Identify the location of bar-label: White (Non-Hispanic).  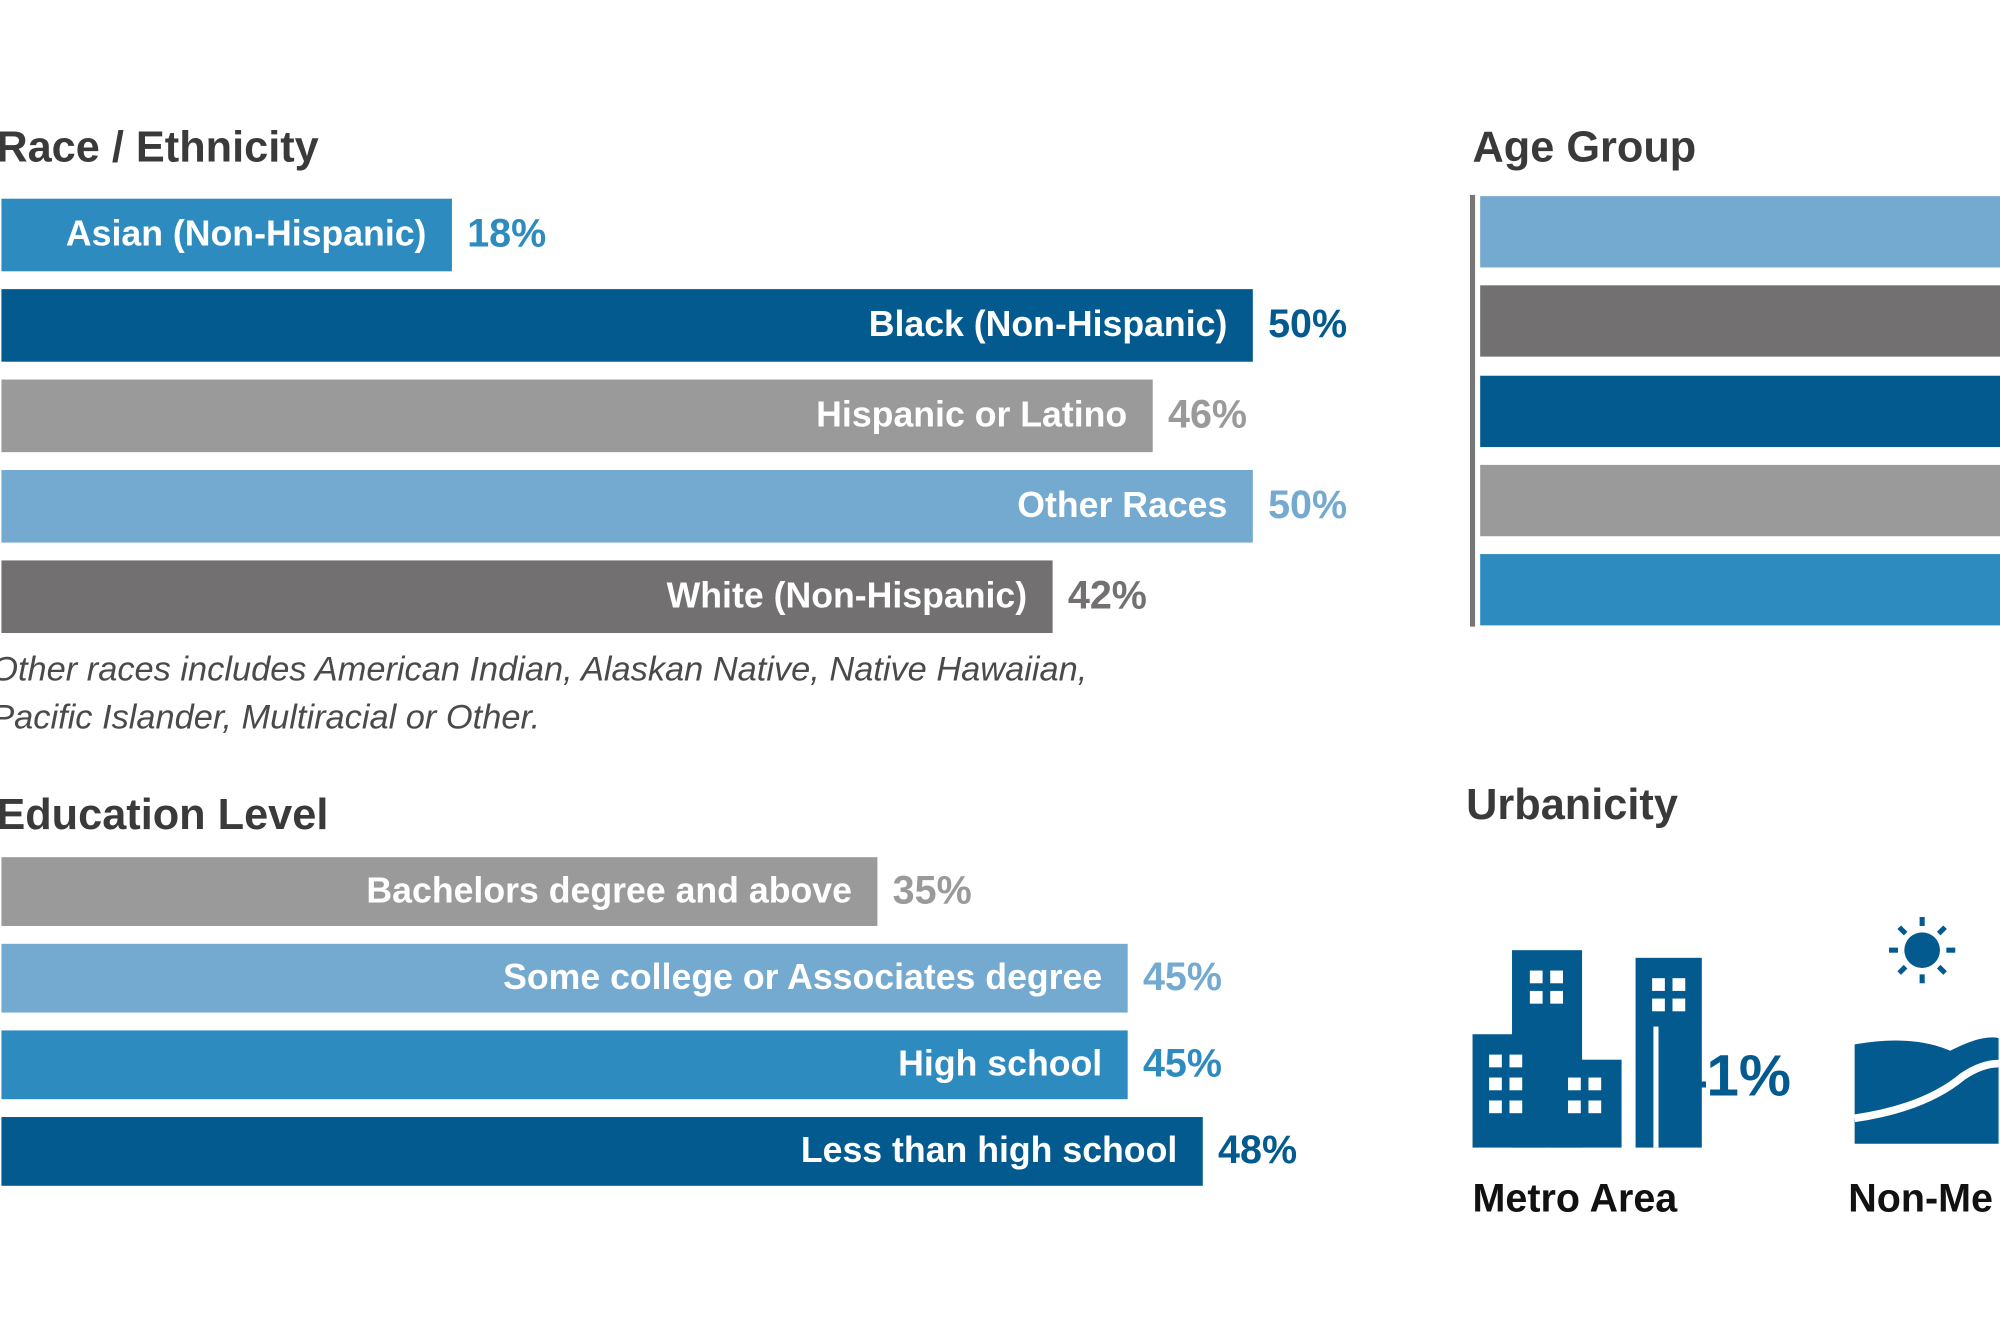
(847, 595).